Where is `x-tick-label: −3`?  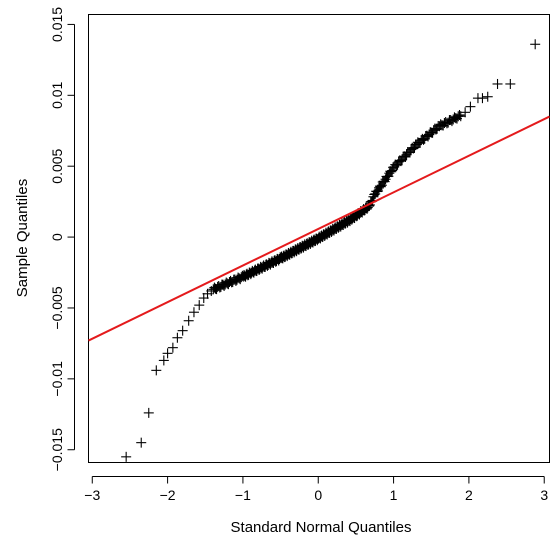
x-tick-label: −3 is located at coordinates (92, 495).